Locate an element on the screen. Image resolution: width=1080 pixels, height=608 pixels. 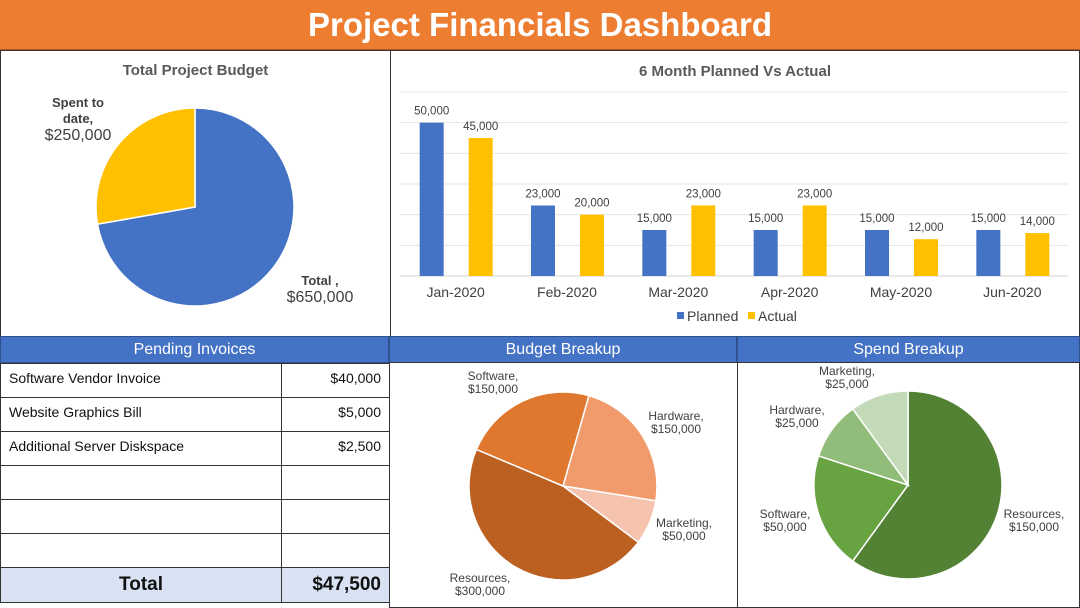
invoice-amount: $5,000 is located at coordinates (335, 414).